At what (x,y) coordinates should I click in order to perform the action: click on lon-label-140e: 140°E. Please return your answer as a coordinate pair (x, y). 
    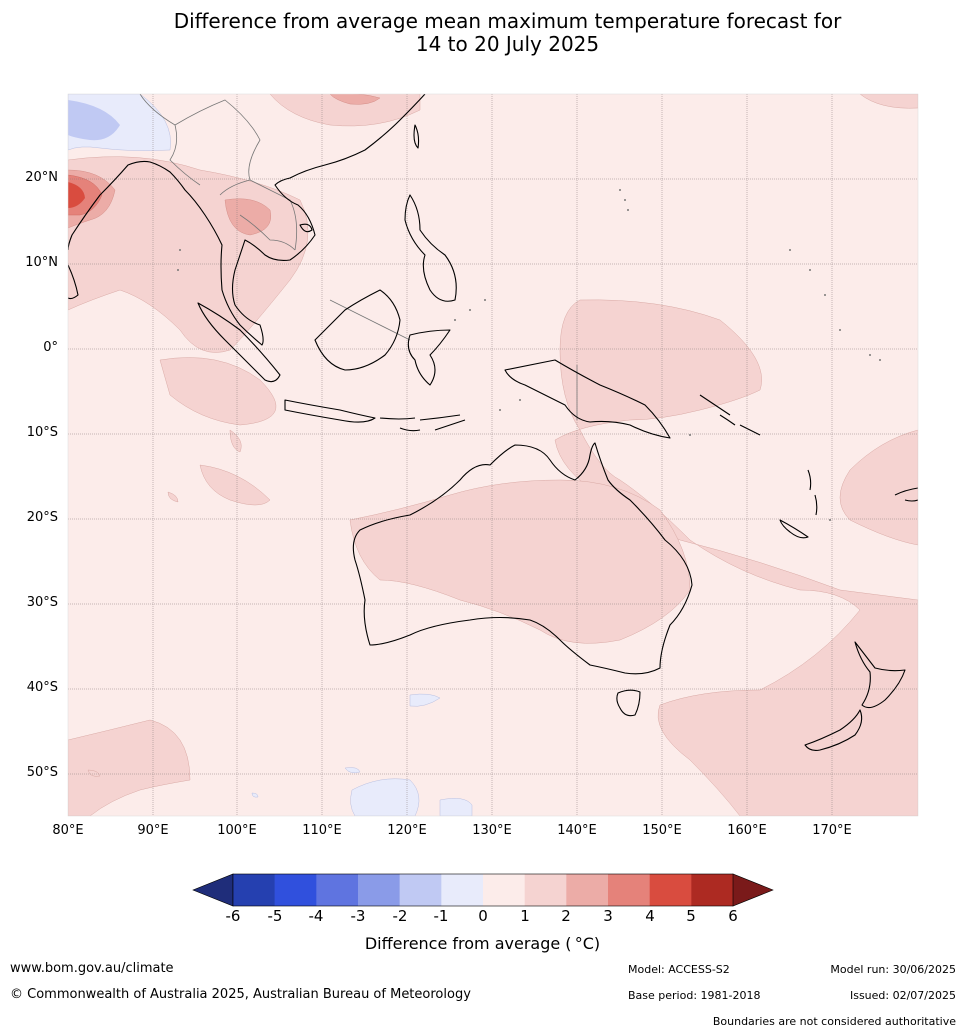
    Looking at the image, I should click on (577, 830).